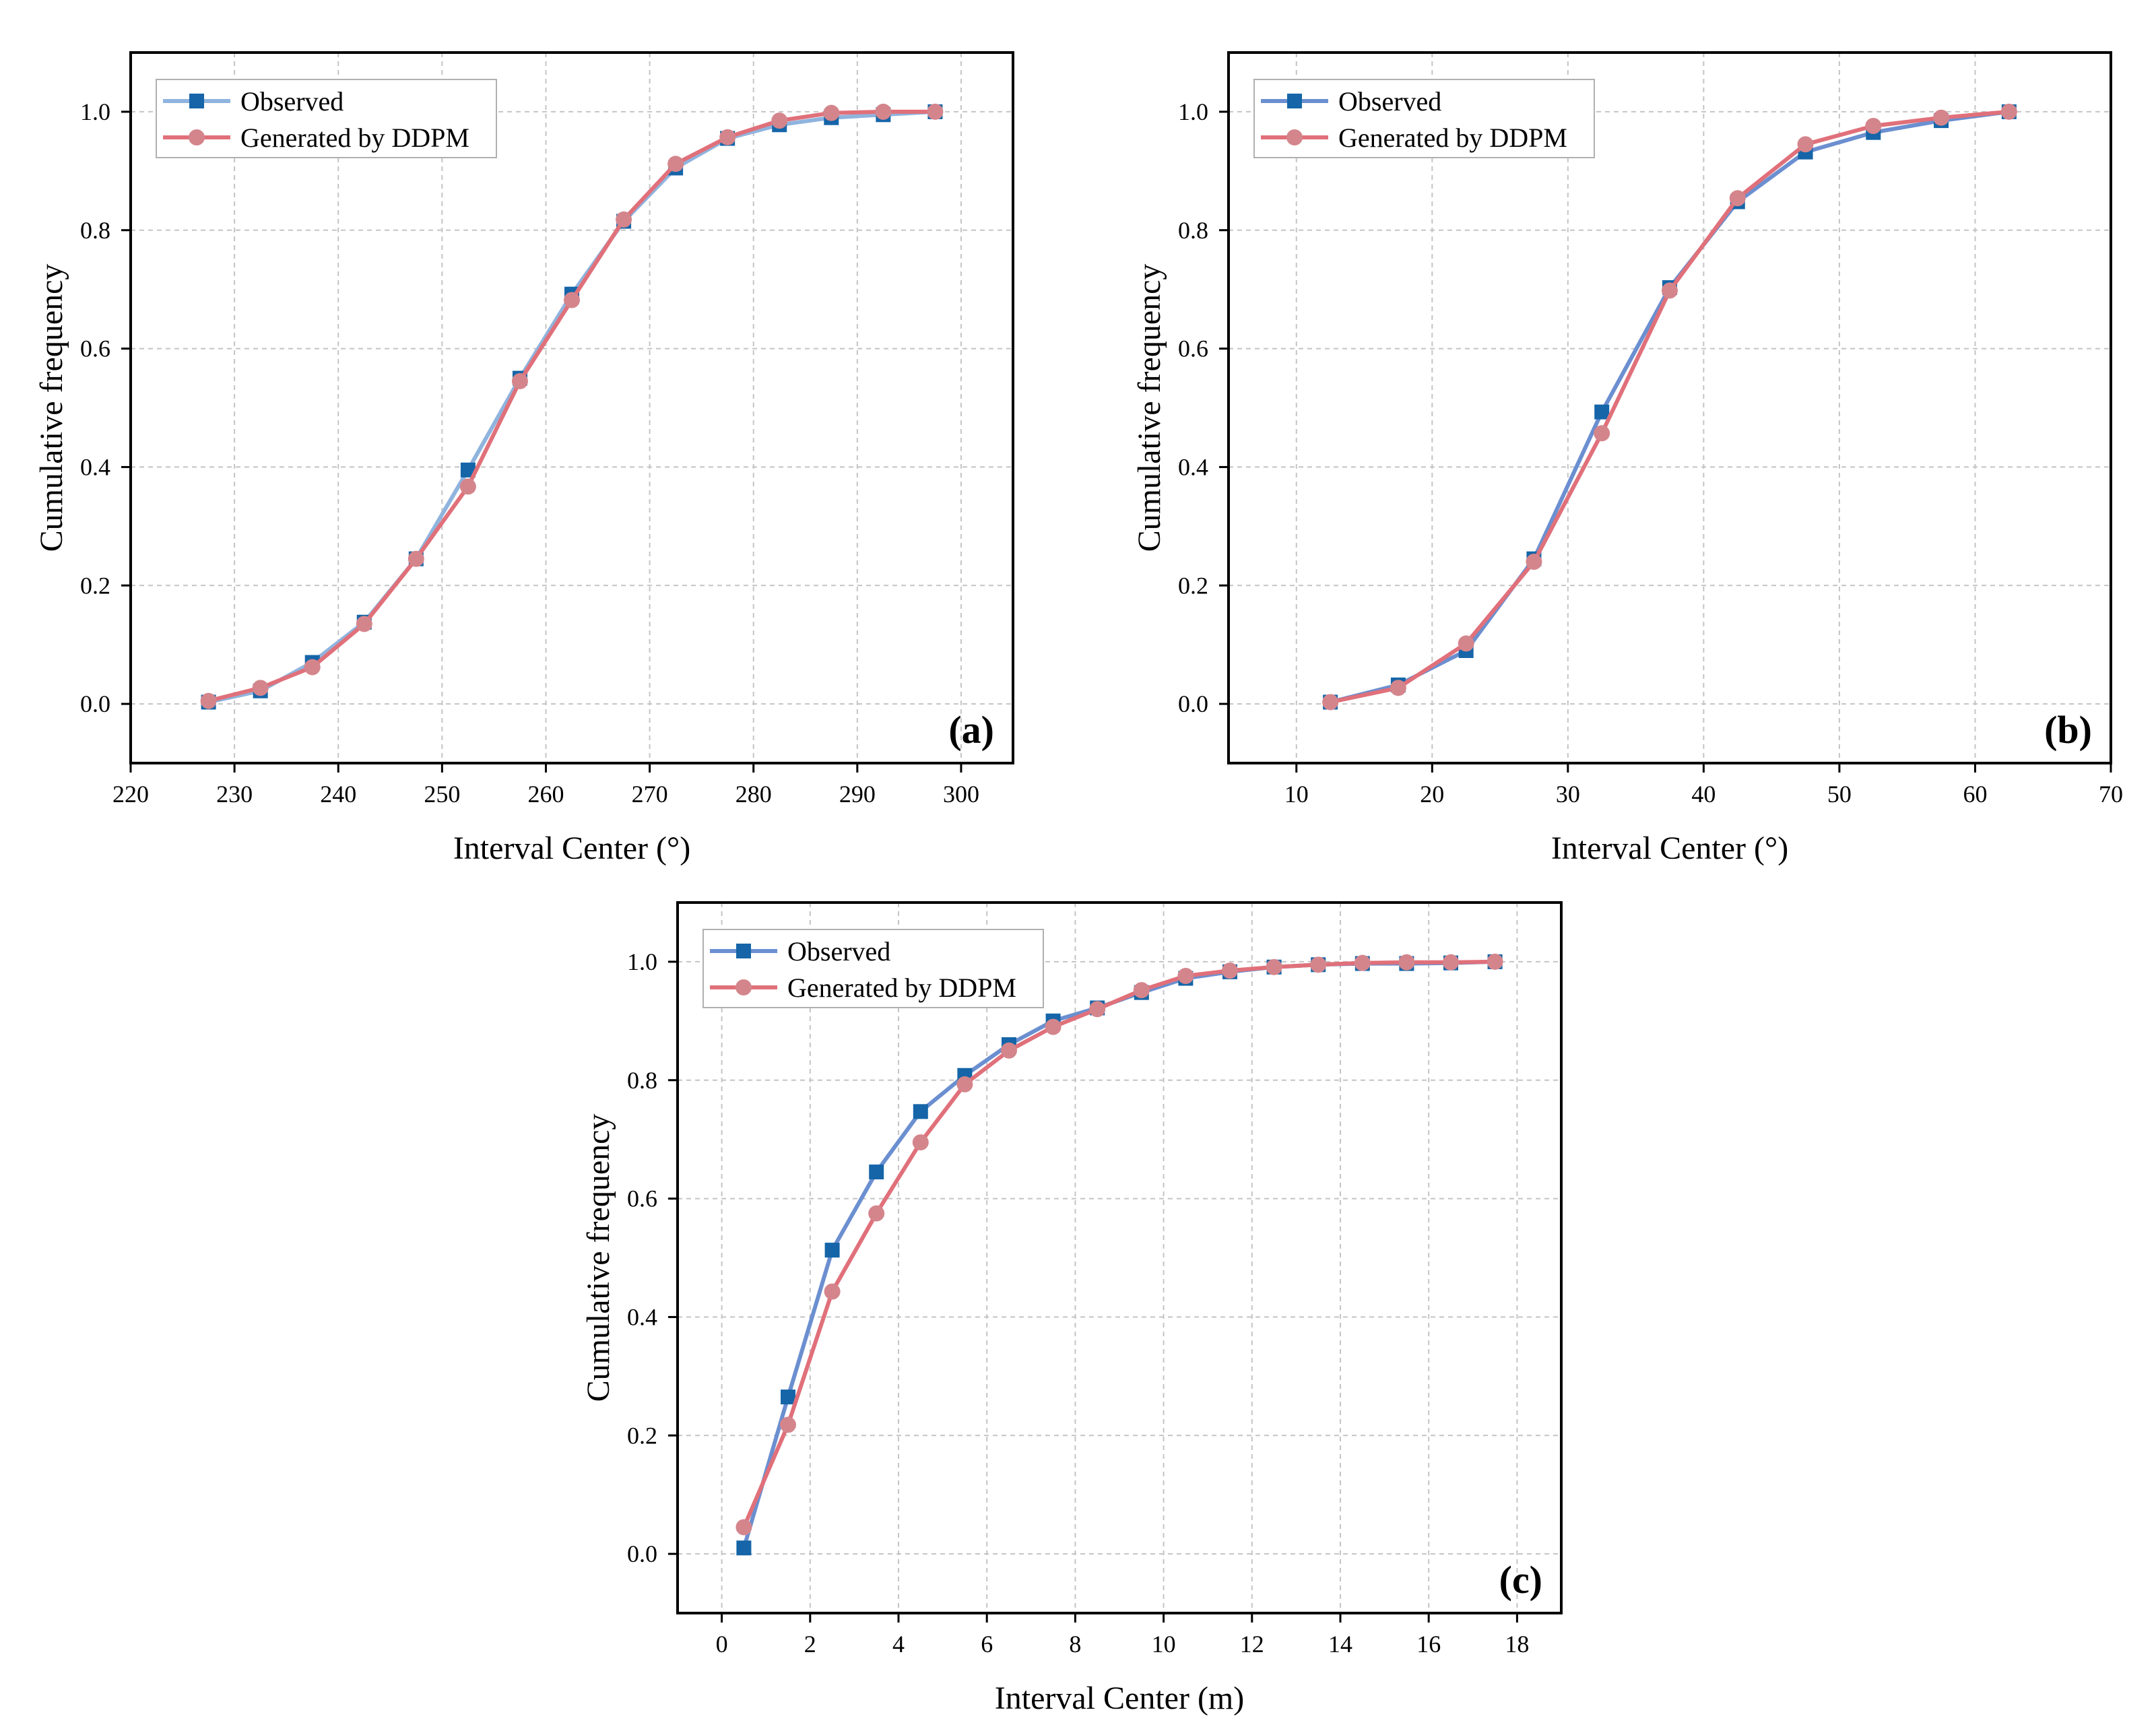 The height and width of the screenshot is (1735, 2156). I want to click on panel-label: (c), so click(1520, 1580).